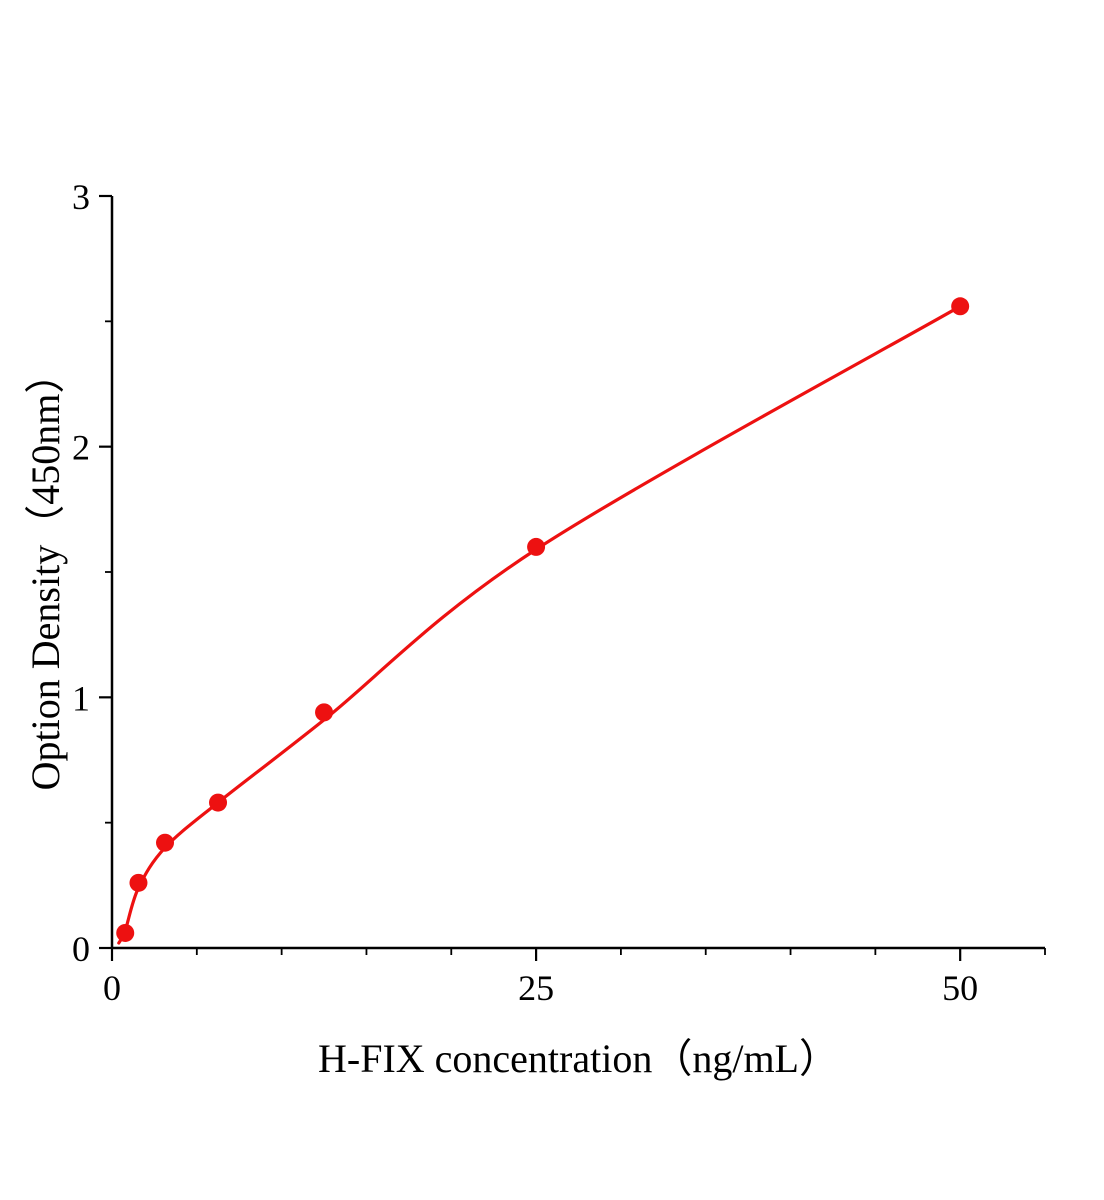 This screenshot has height=1200, width=1104. What do you see at coordinates (81, 448) in the screenshot?
I see `y-tick-label: 2` at bounding box center [81, 448].